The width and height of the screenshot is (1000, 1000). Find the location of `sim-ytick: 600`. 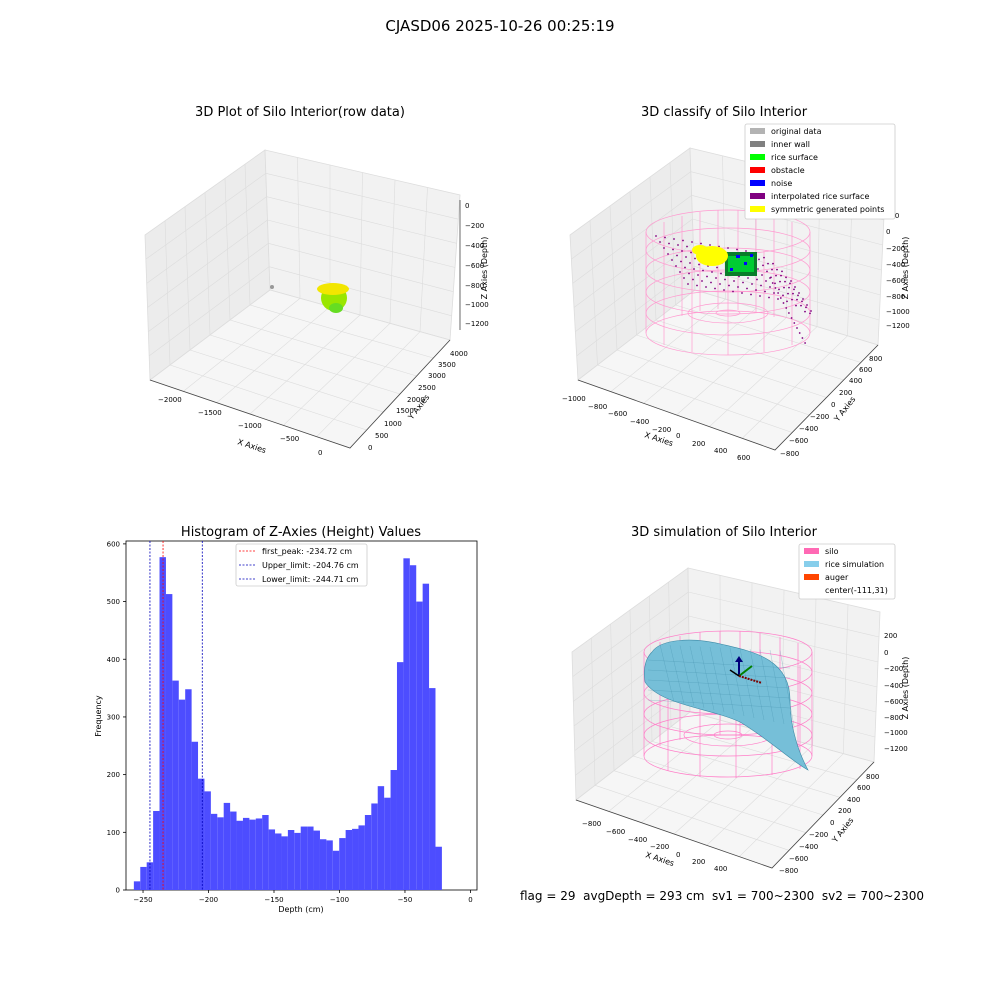

sim-ytick: 600 is located at coordinates (863, 788).